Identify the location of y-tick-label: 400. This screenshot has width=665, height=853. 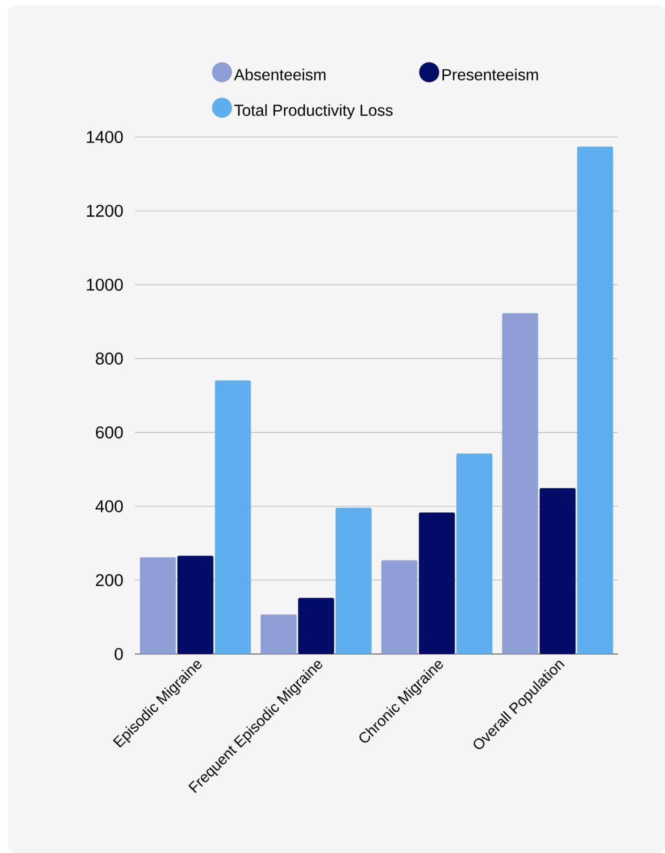
(109, 506).